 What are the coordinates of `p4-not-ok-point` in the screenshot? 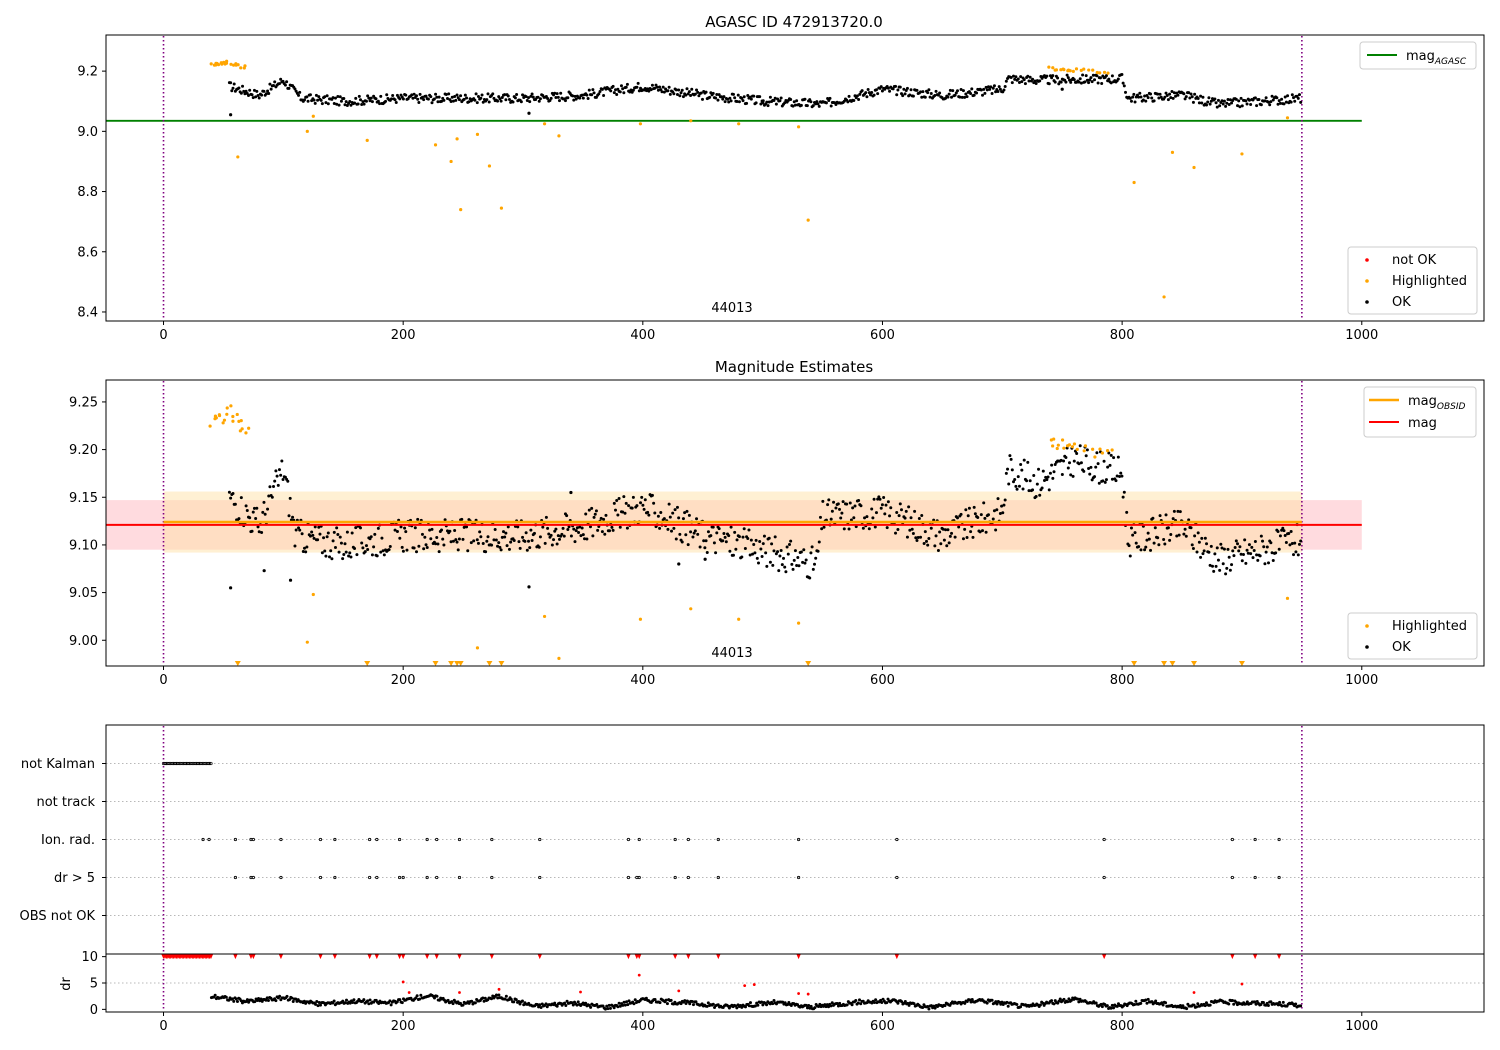 It's located at (639, 975).